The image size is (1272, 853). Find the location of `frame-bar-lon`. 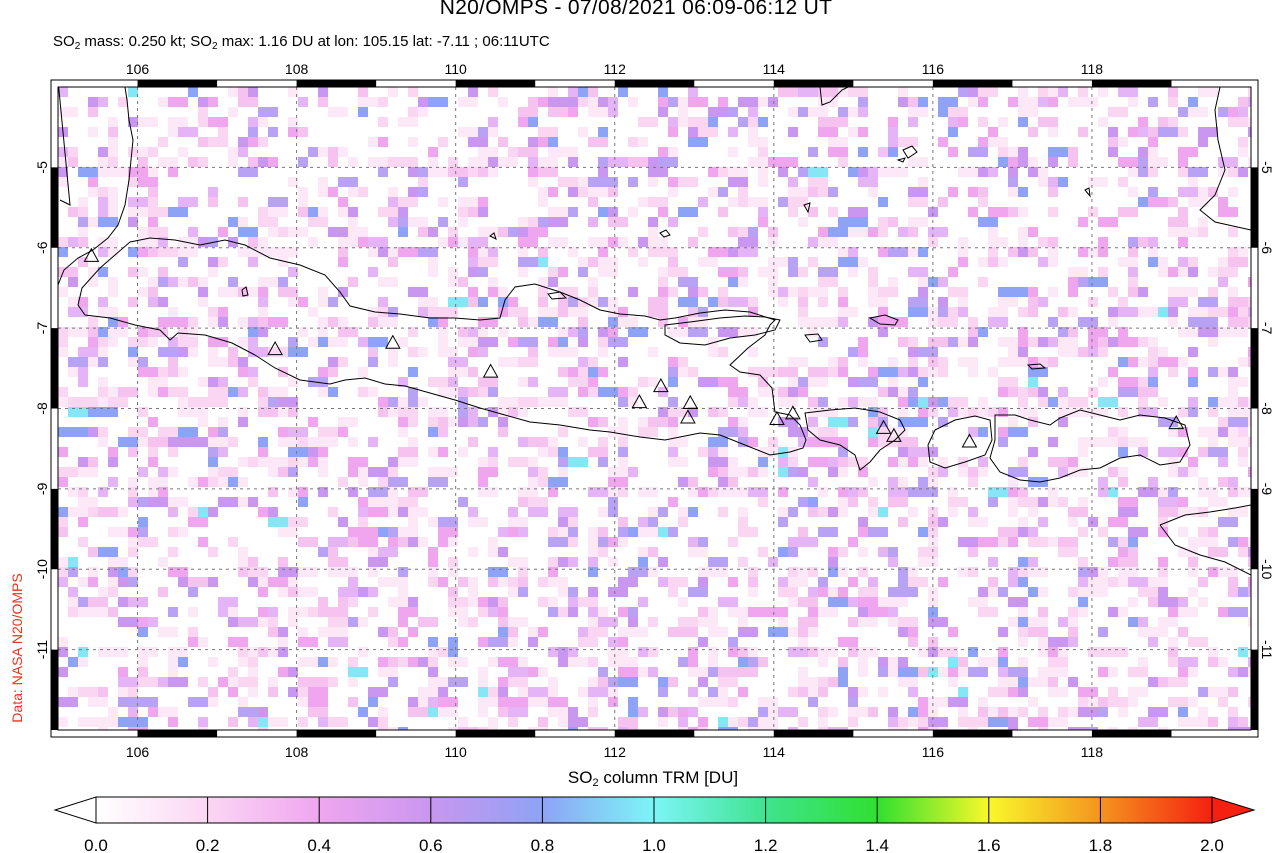

frame-bar-lon is located at coordinates (813, 83).